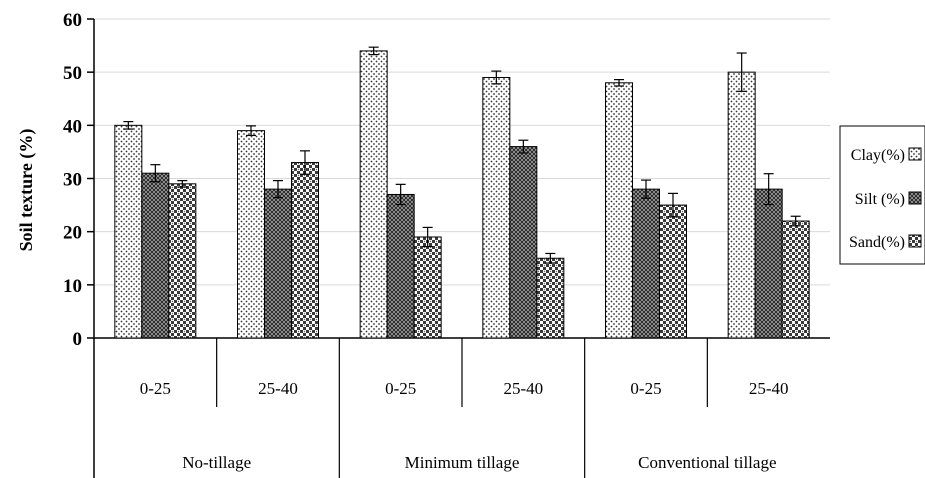  I want to click on y-tick-label: 40, so click(72, 126).